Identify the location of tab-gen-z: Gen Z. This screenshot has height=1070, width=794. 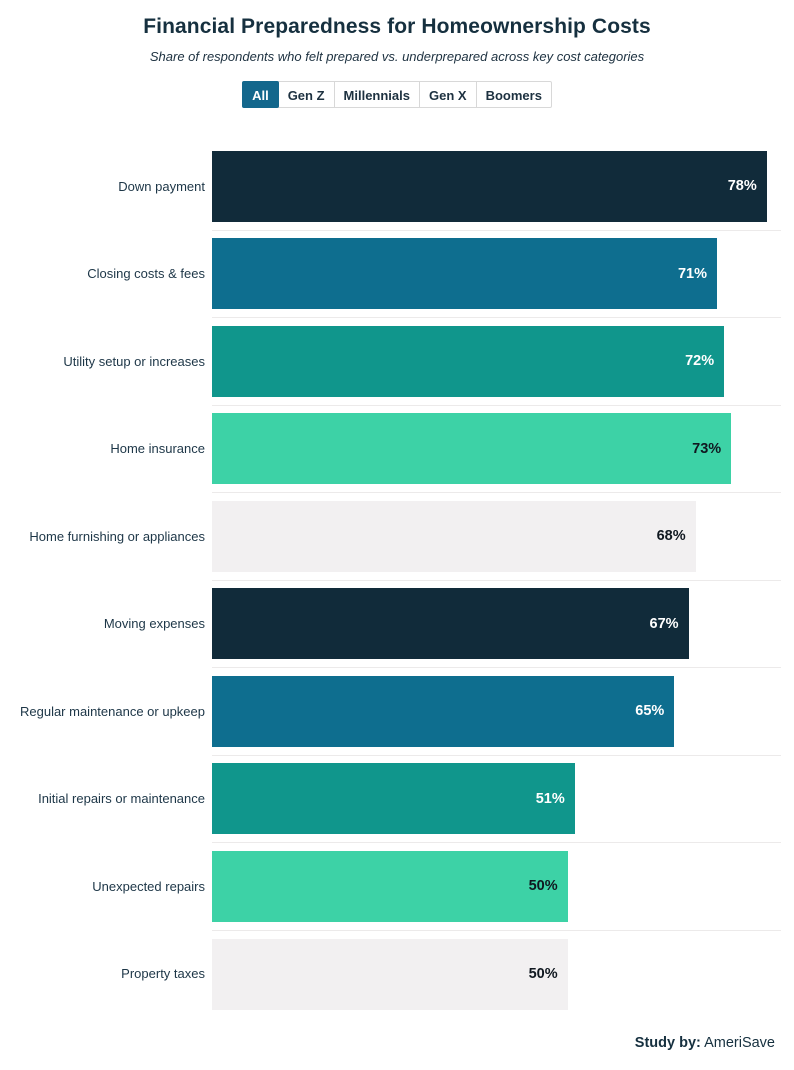
(306, 94).